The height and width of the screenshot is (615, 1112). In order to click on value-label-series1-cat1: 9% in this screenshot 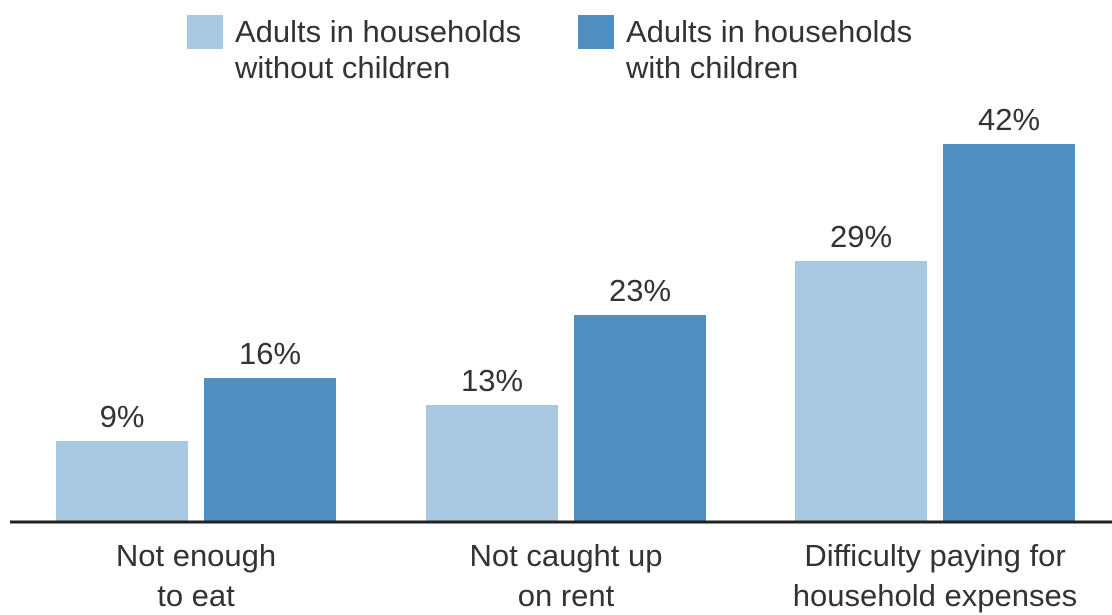, I will do `click(122, 416)`.